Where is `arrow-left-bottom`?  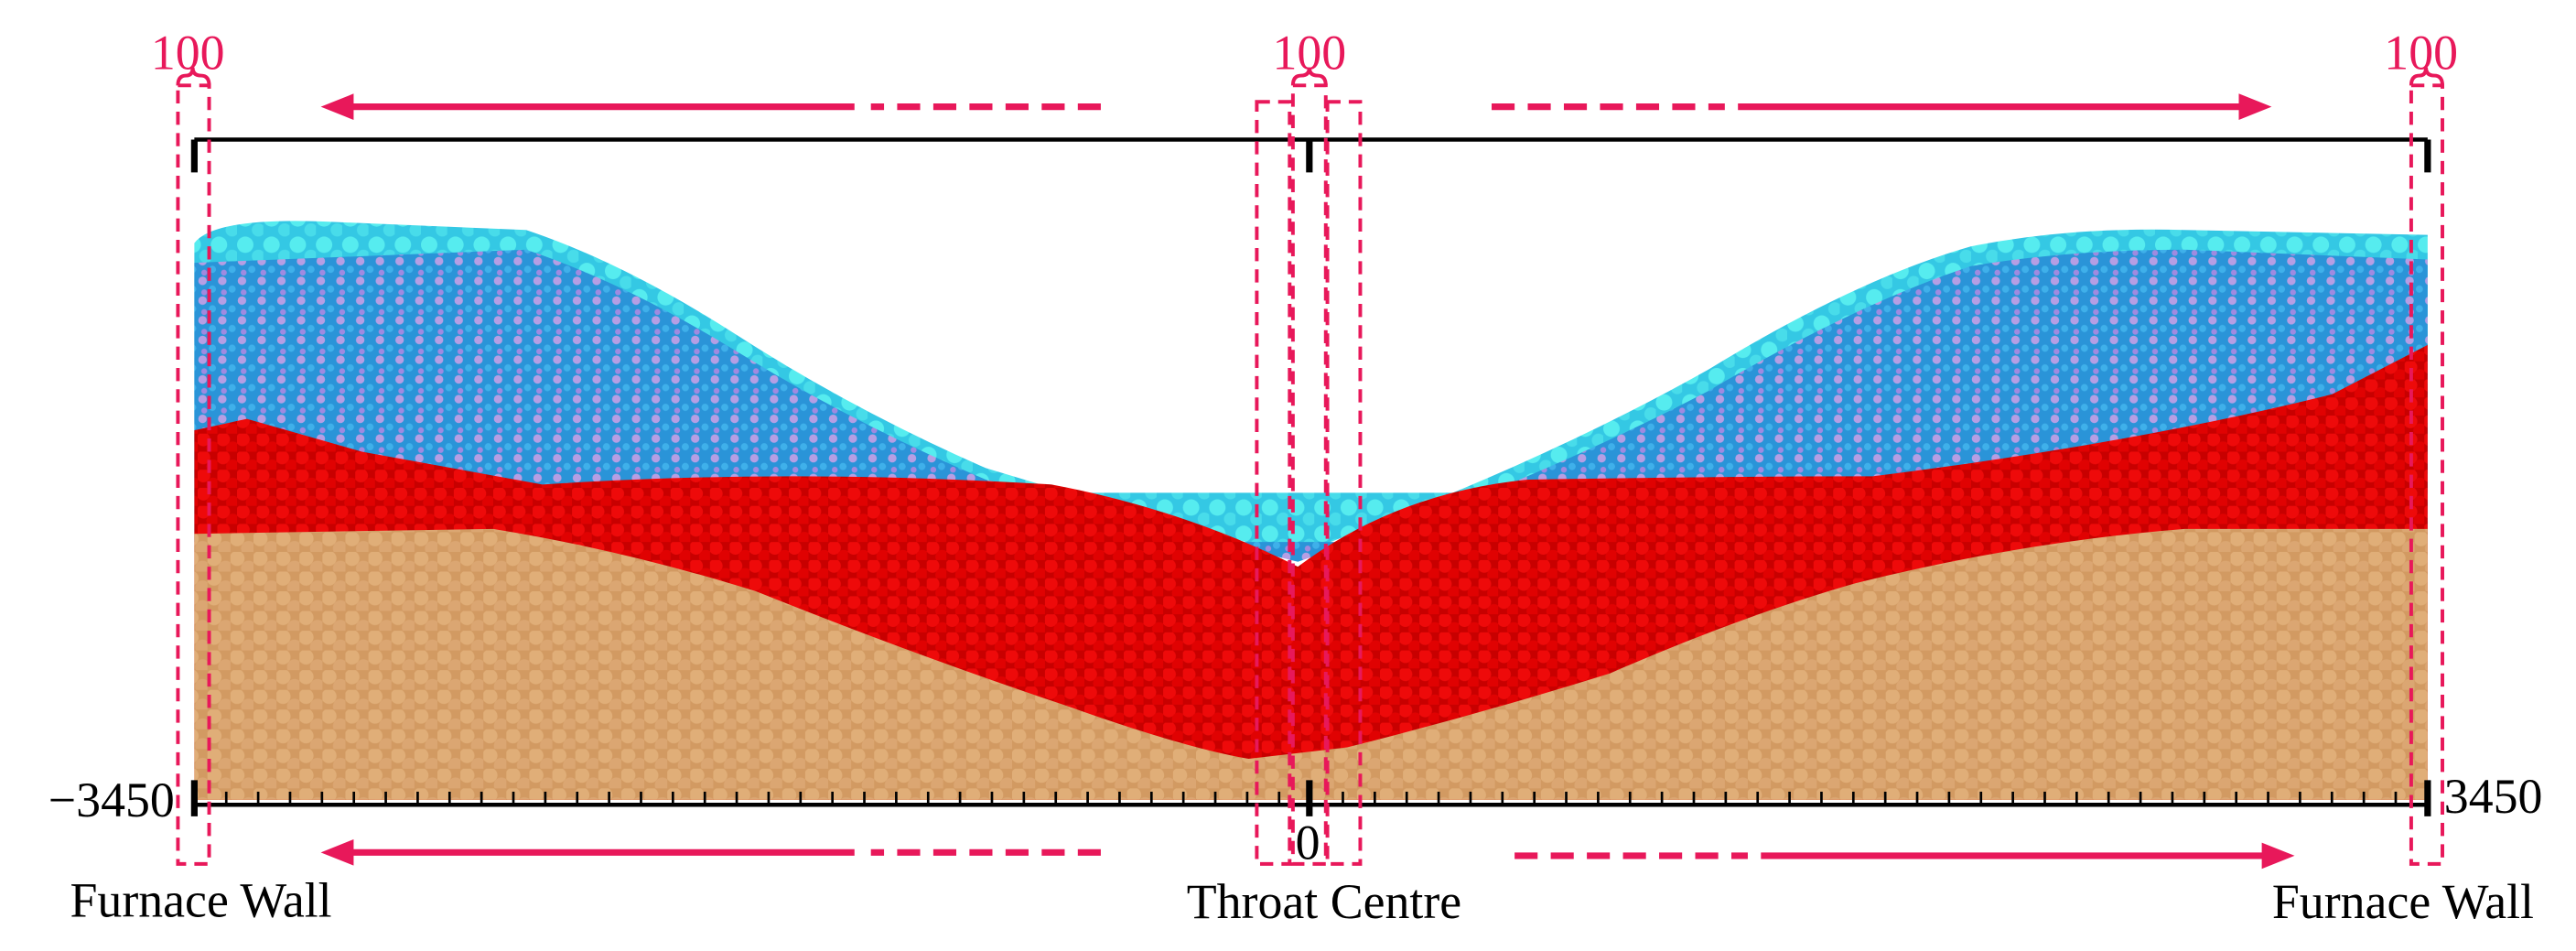
arrow-left-bottom is located at coordinates (710, 852).